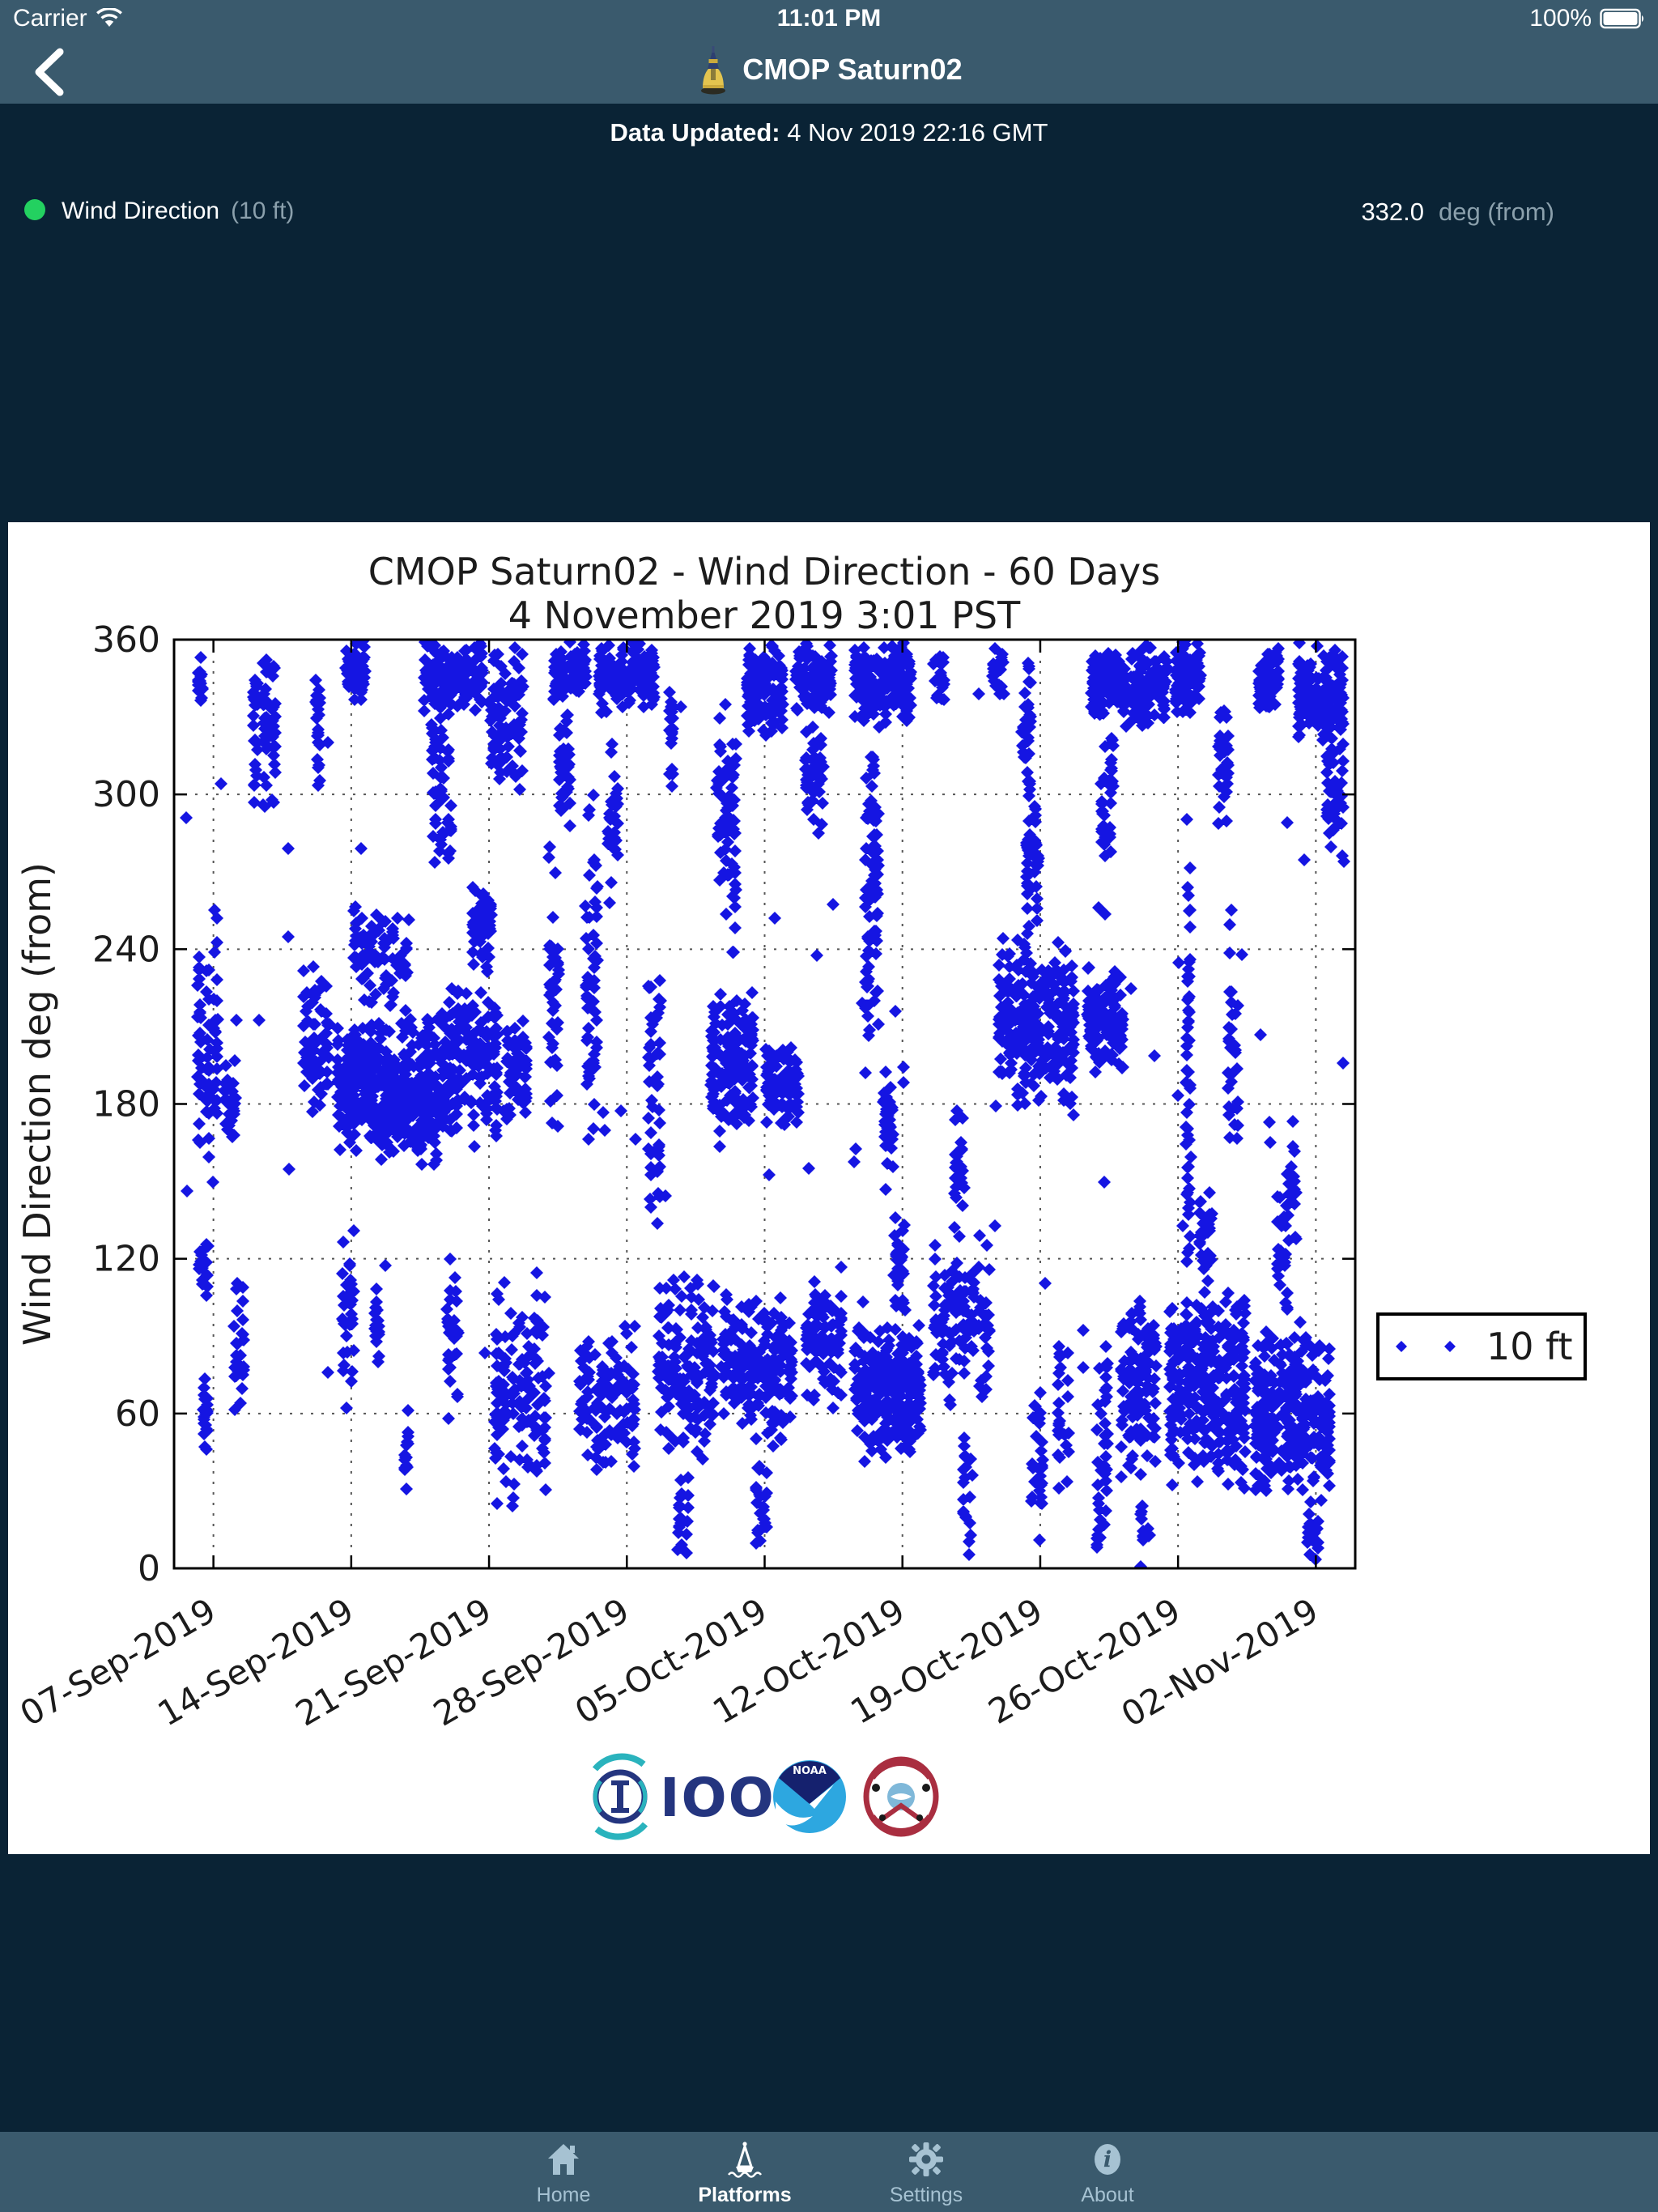 The height and width of the screenshot is (2212, 1658). I want to click on back-button, so click(51, 72).